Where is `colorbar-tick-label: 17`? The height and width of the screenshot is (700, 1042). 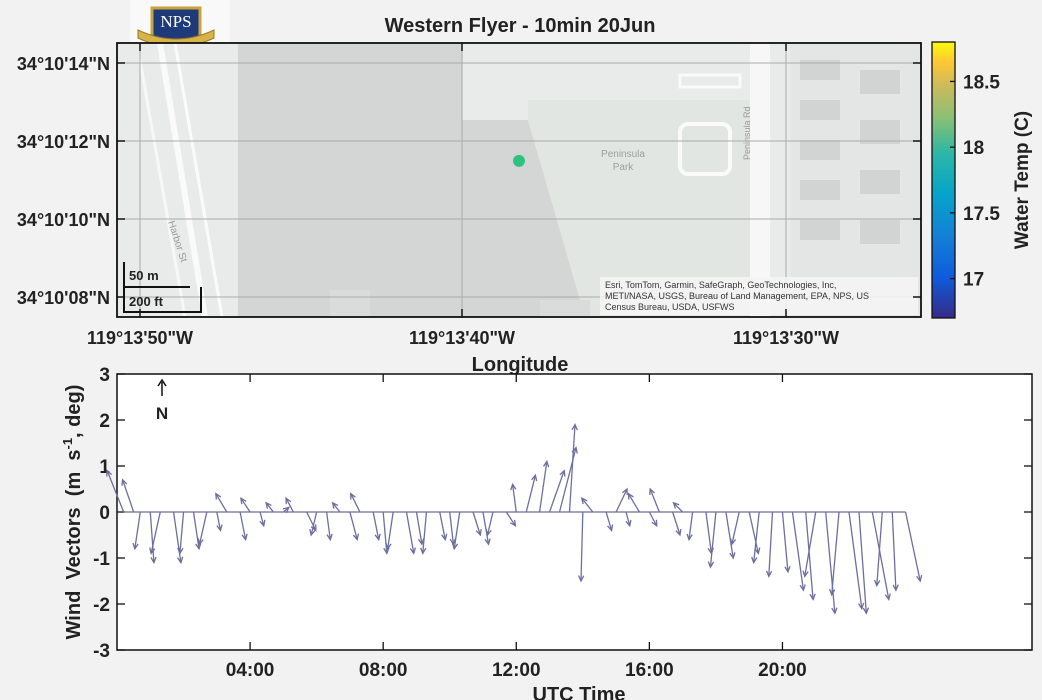
colorbar-tick-label: 17 is located at coordinates (973, 280).